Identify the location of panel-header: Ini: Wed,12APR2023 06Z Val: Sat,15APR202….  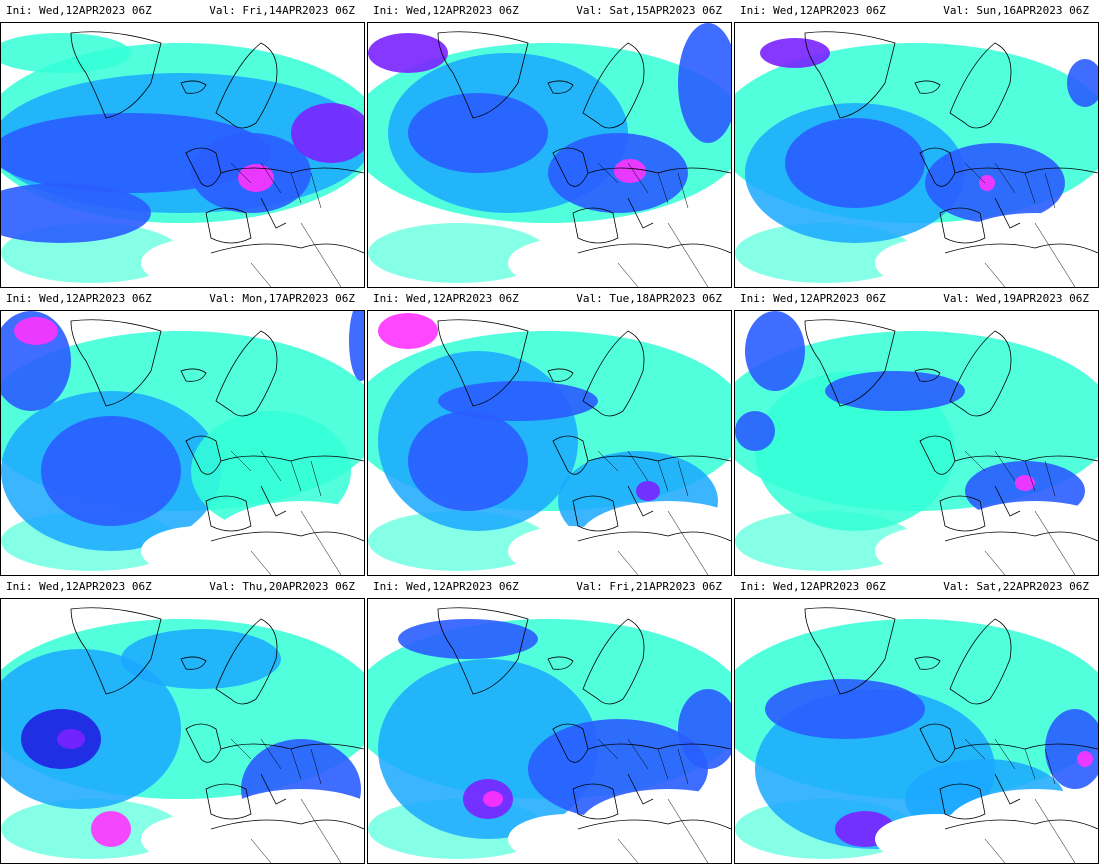
(549, 11).